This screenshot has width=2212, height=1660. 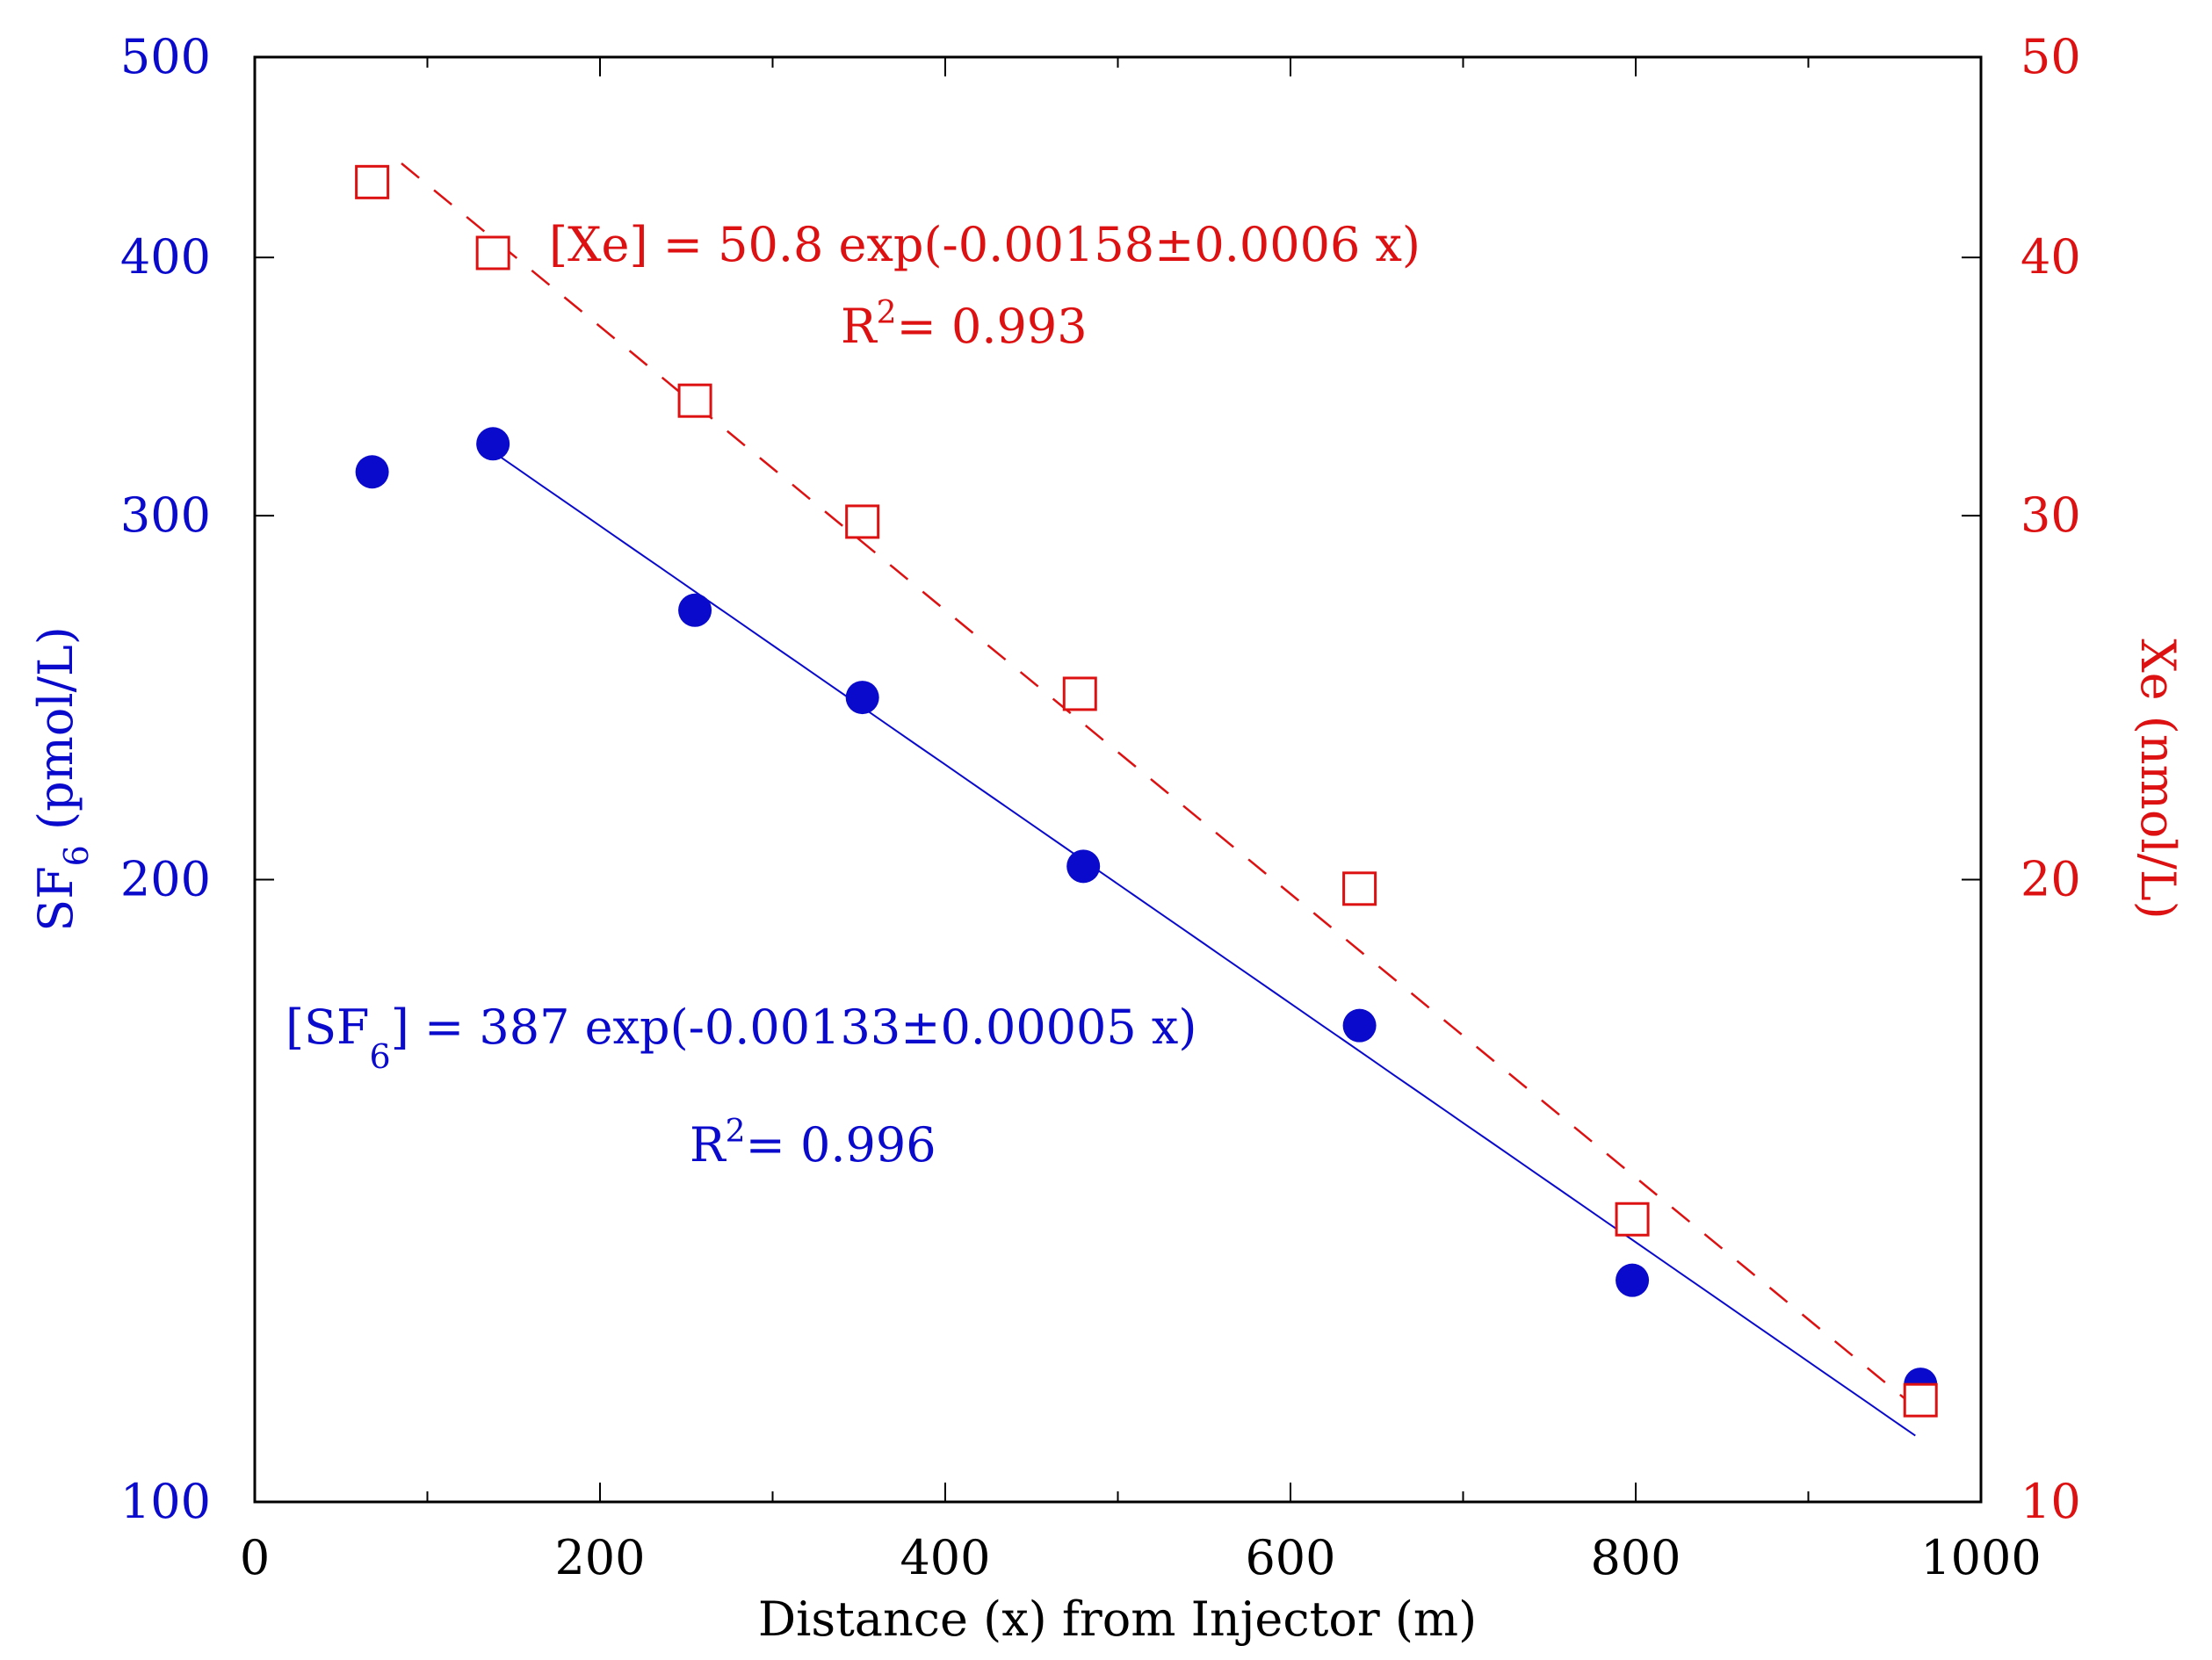 I want to click on left-axis-title-sub: 6, so click(x=76, y=855).